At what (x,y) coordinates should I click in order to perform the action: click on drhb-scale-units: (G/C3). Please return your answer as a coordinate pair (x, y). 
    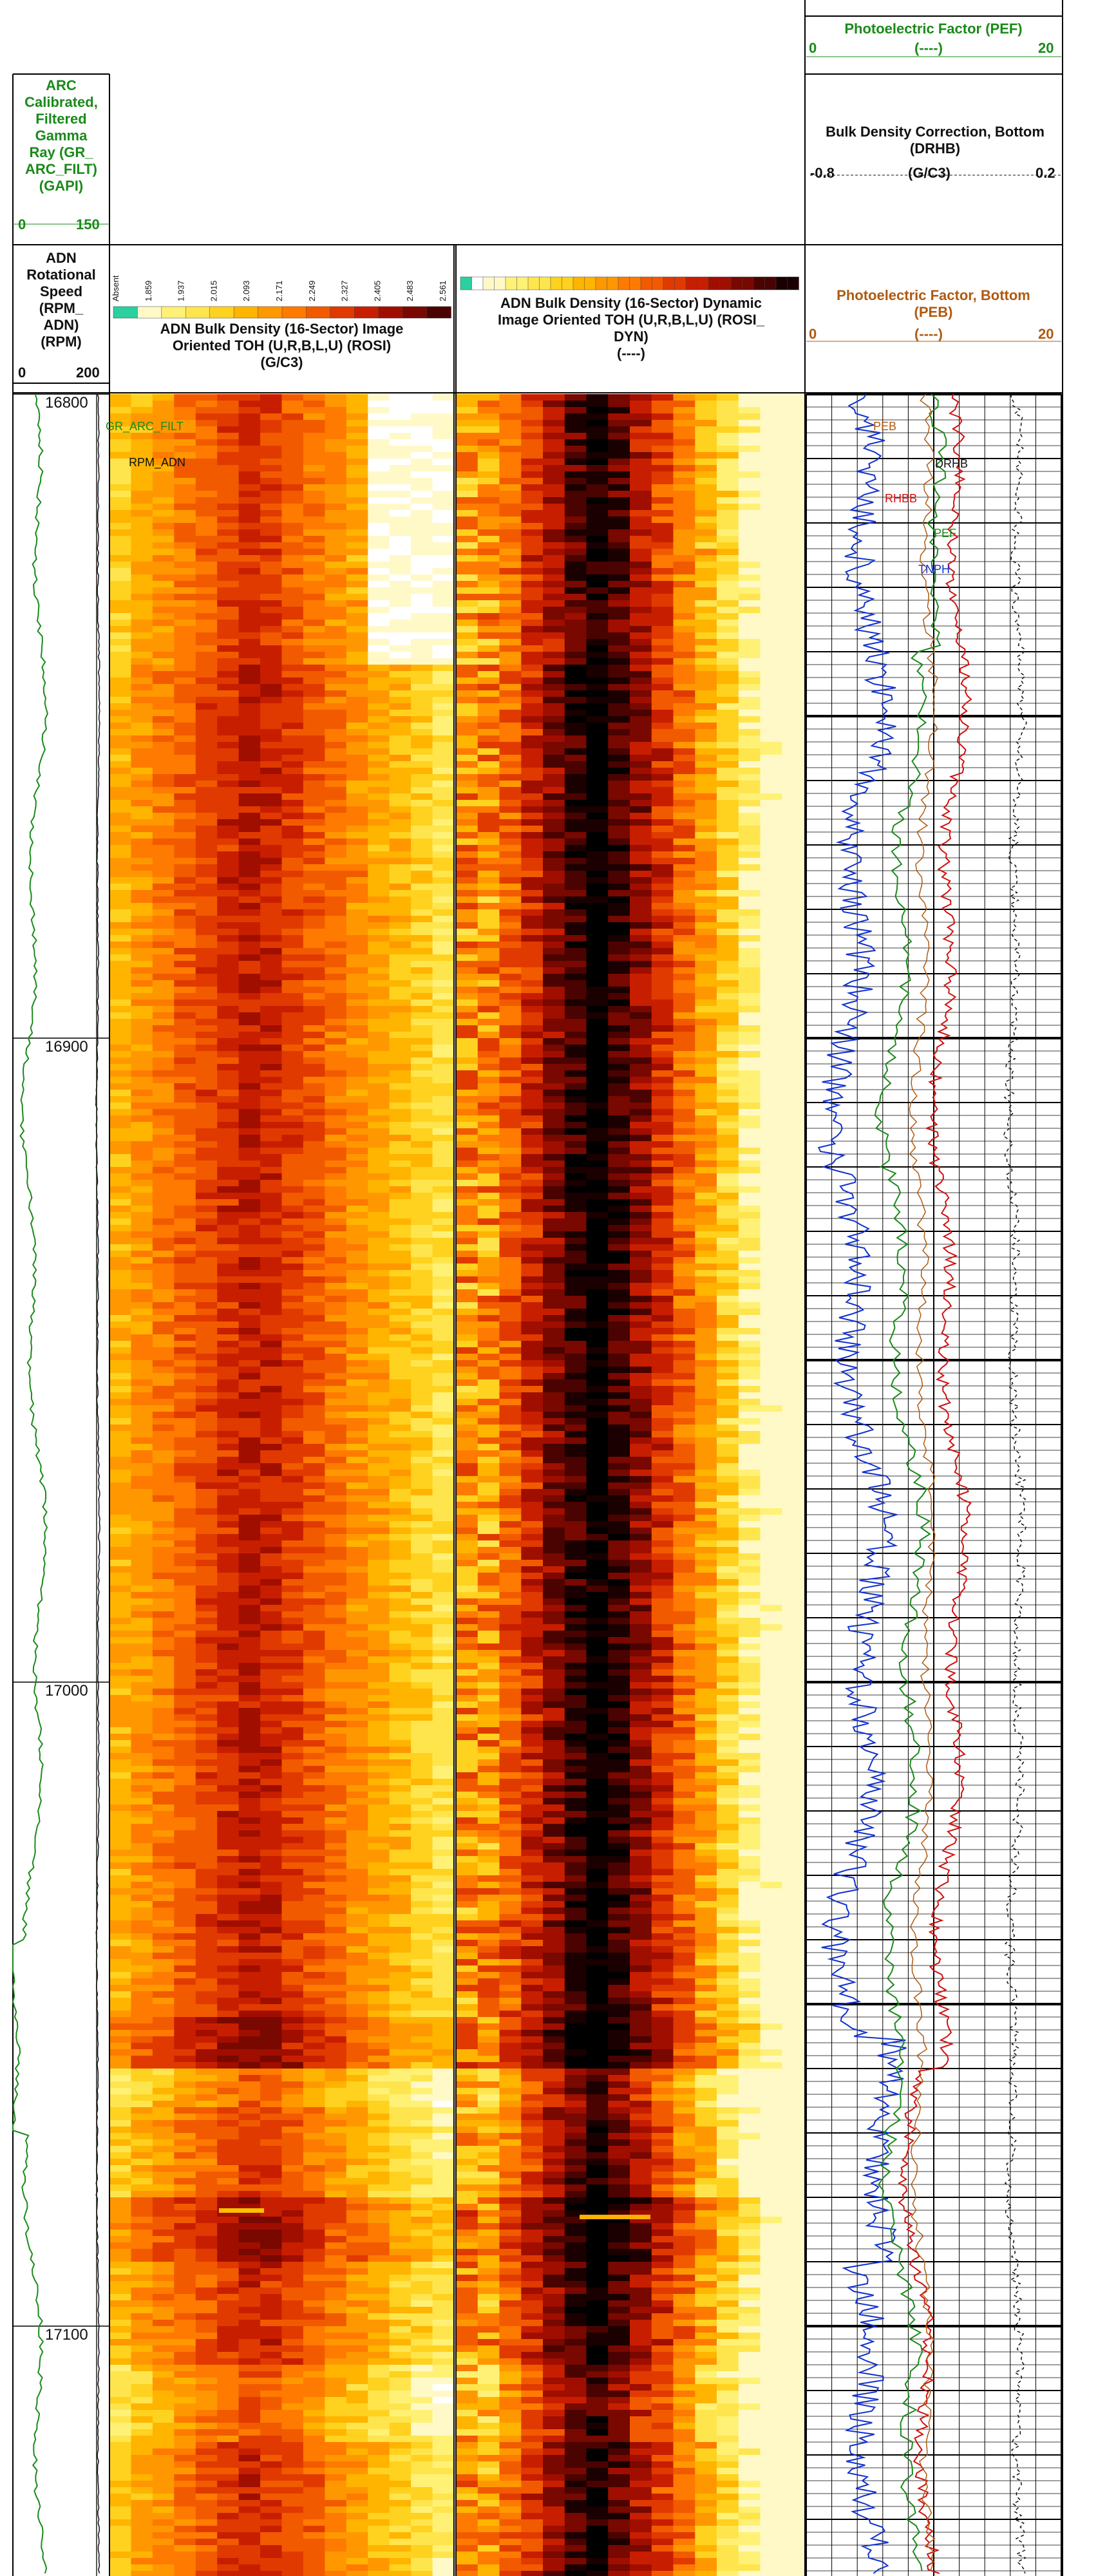
    Looking at the image, I should click on (929, 173).